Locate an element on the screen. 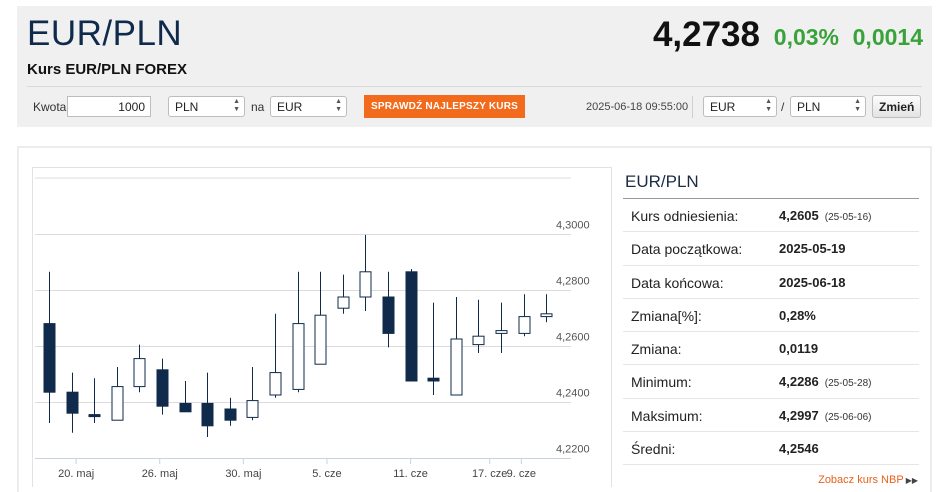 Image resolution: width=948 pixels, height=492 pixels. stat-value-text: 0,28% is located at coordinates (797, 315).